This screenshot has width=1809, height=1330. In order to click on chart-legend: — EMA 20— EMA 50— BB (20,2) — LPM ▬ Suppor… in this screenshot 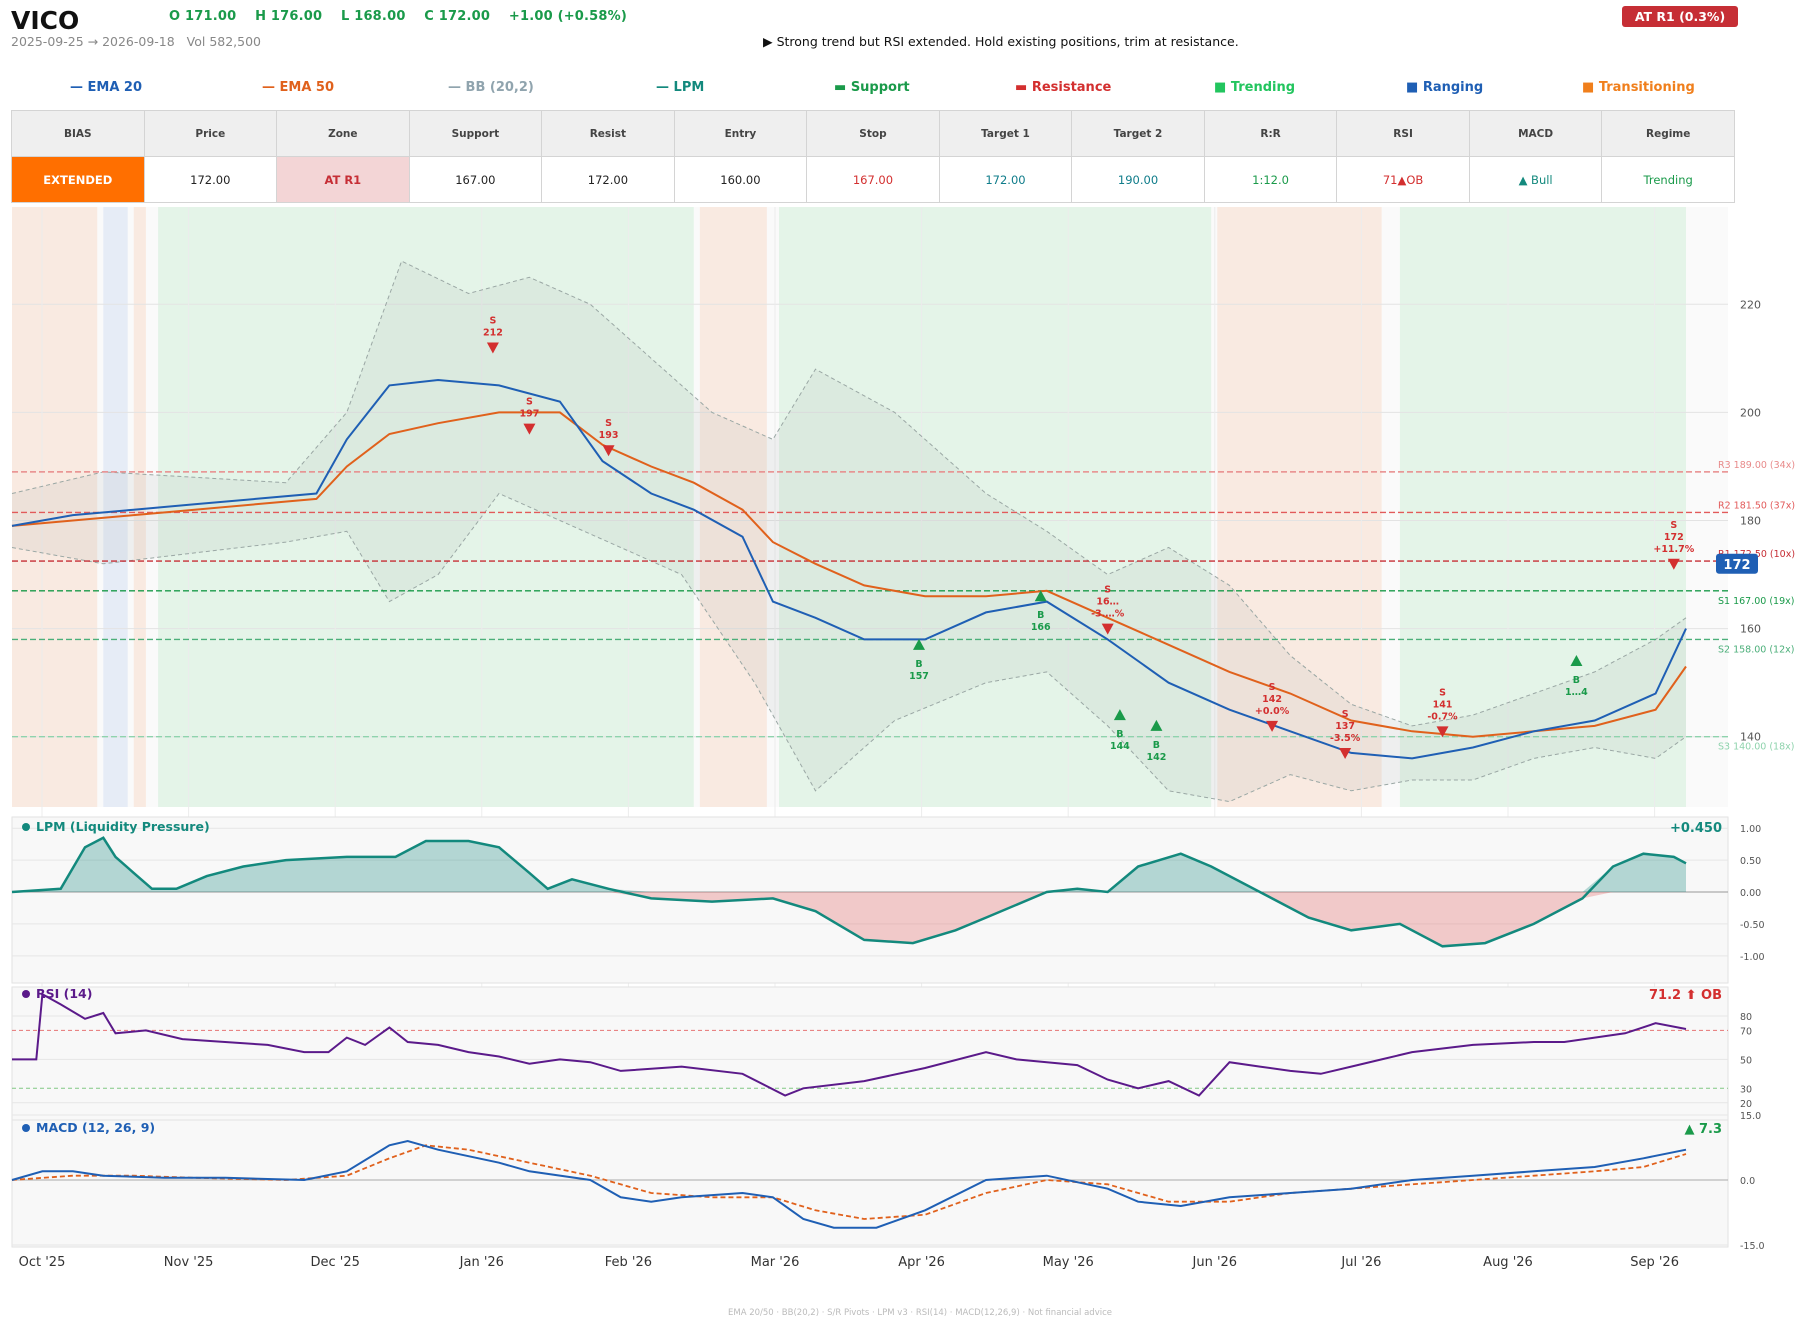, I will do `click(870, 90)`.